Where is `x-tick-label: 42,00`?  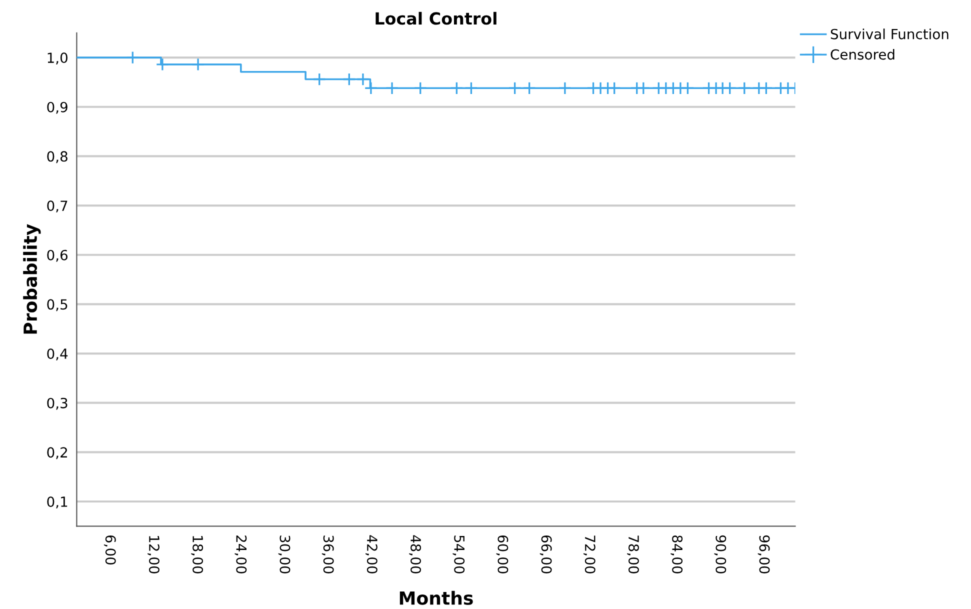 x-tick-label: 42,00 is located at coordinates (372, 554).